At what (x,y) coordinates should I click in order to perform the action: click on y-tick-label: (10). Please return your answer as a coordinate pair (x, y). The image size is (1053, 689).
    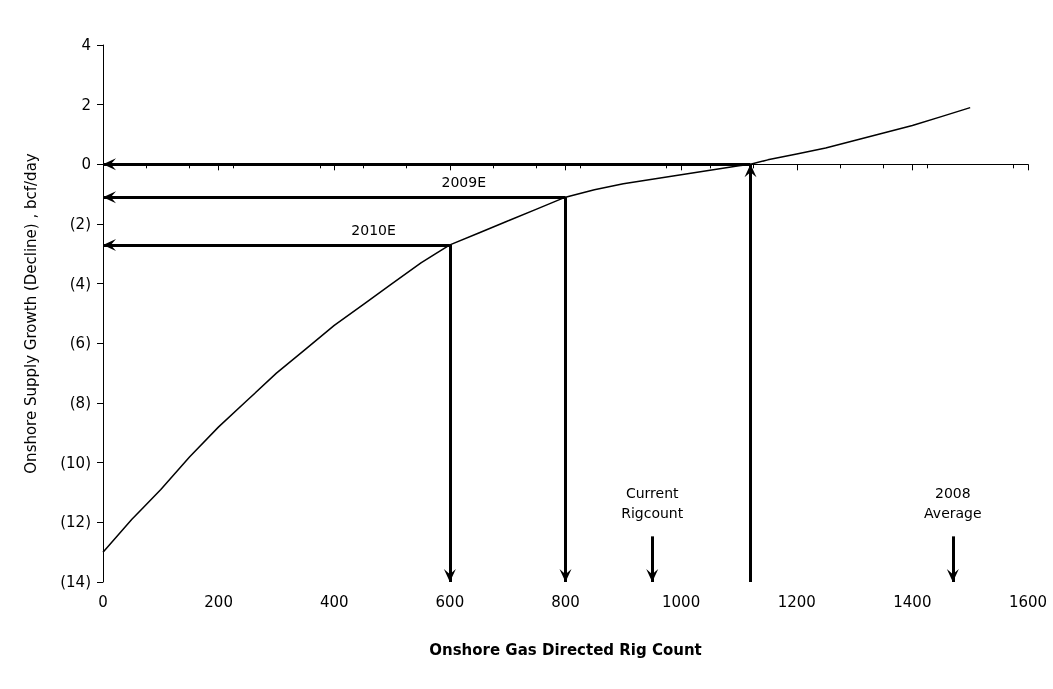
    Looking at the image, I should click on (75, 462).